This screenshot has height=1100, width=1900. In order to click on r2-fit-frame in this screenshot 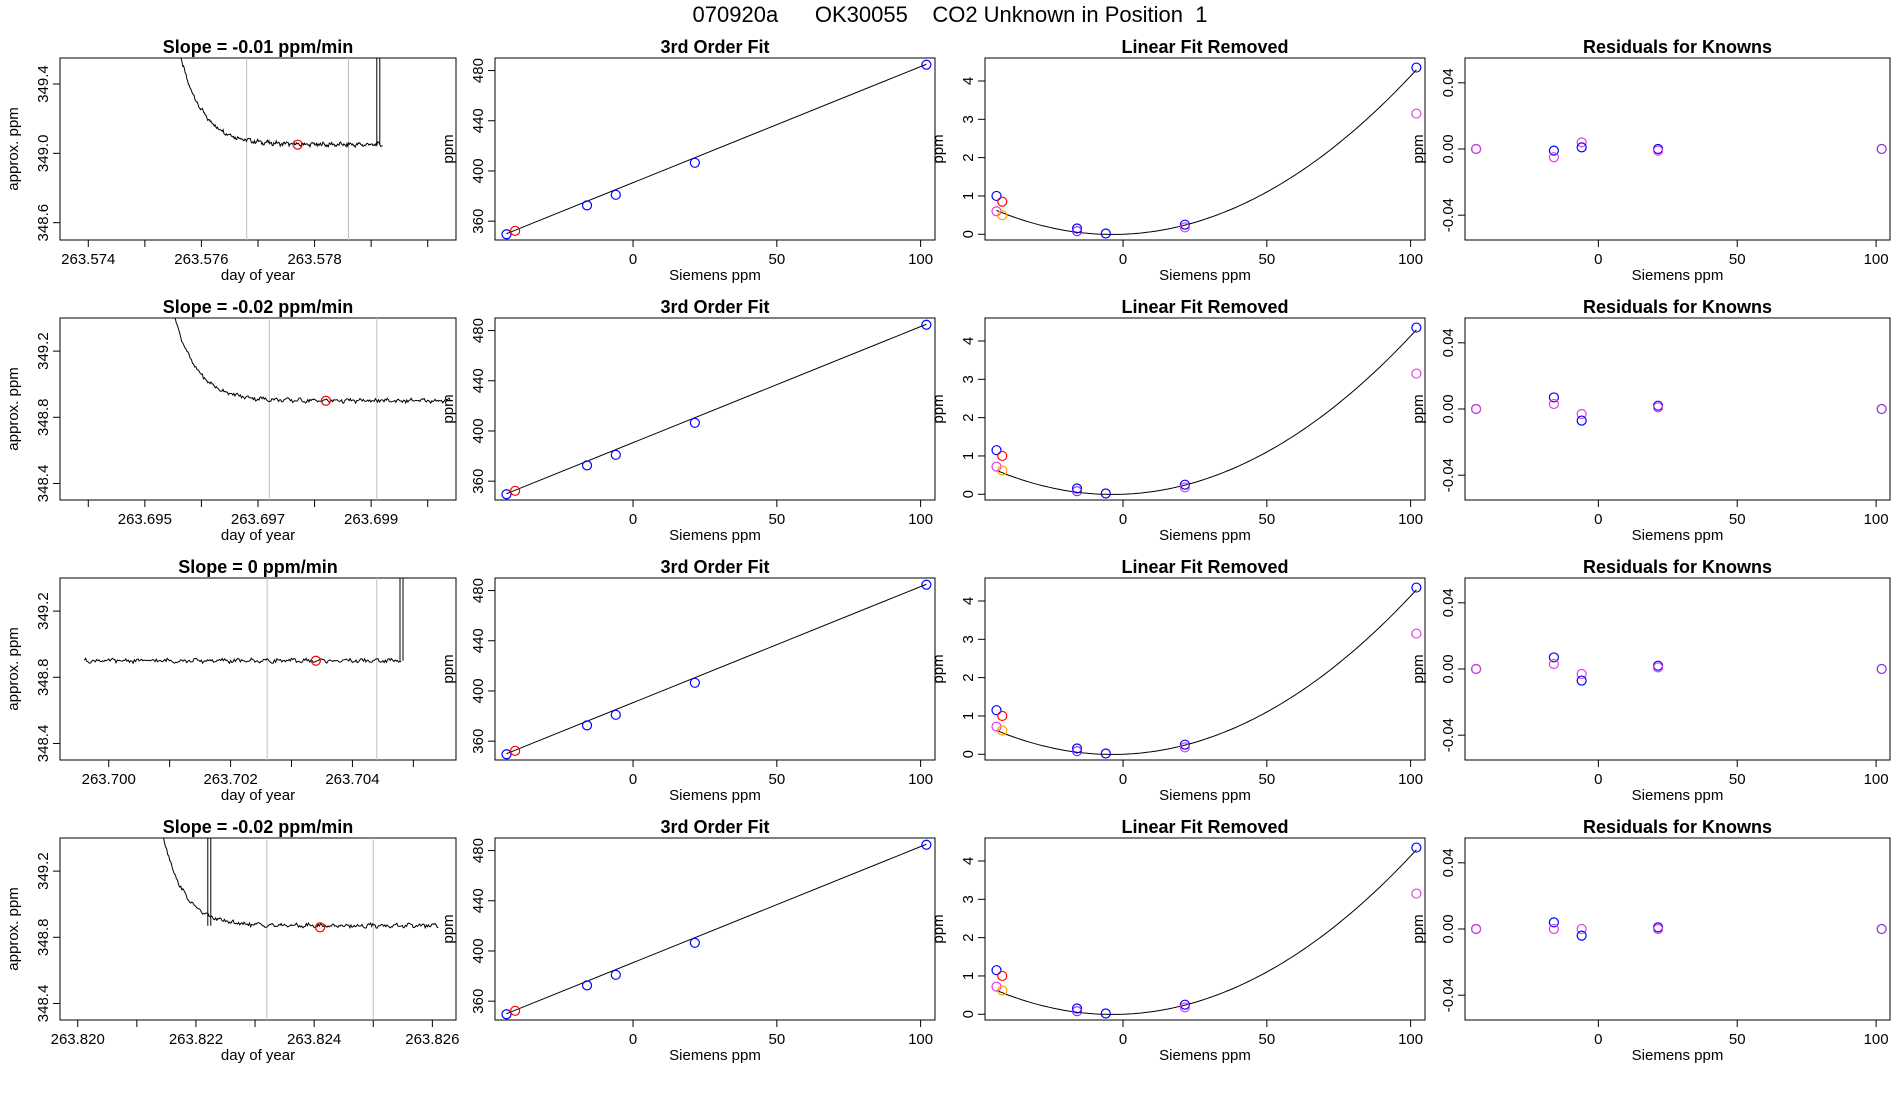, I will do `click(715, 409)`.